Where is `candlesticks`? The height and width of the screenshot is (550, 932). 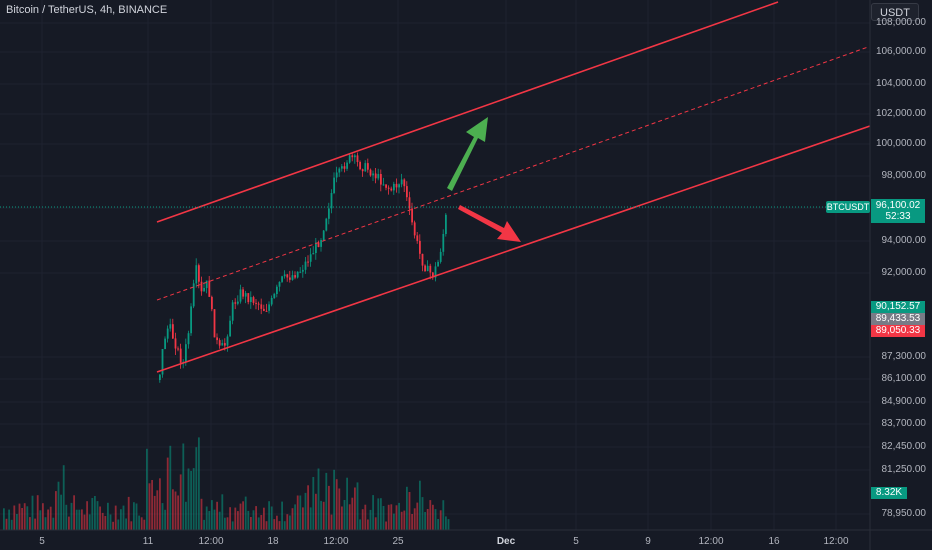
candlesticks is located at coordinates (303, 267).